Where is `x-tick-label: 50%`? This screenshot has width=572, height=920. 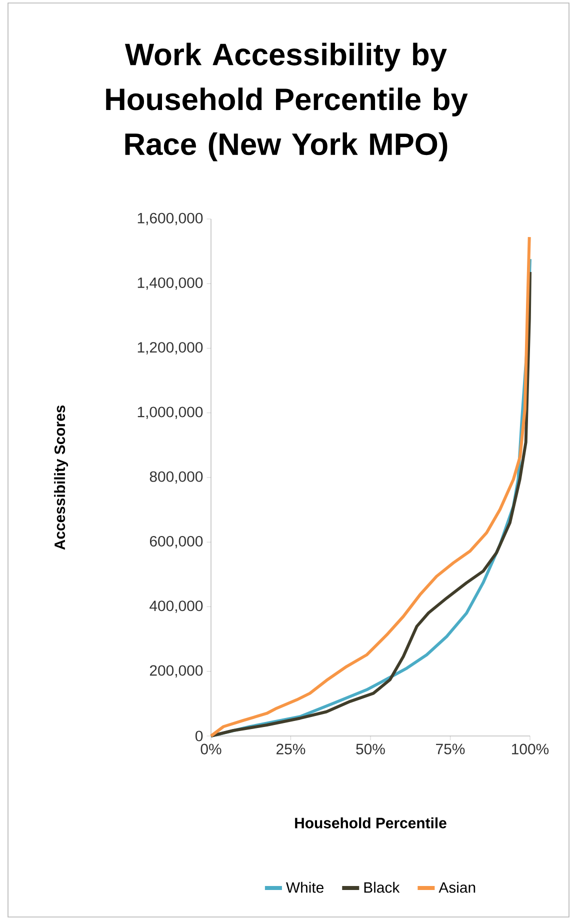 x-tick-label: 50% is located at coordinates (370, 749).